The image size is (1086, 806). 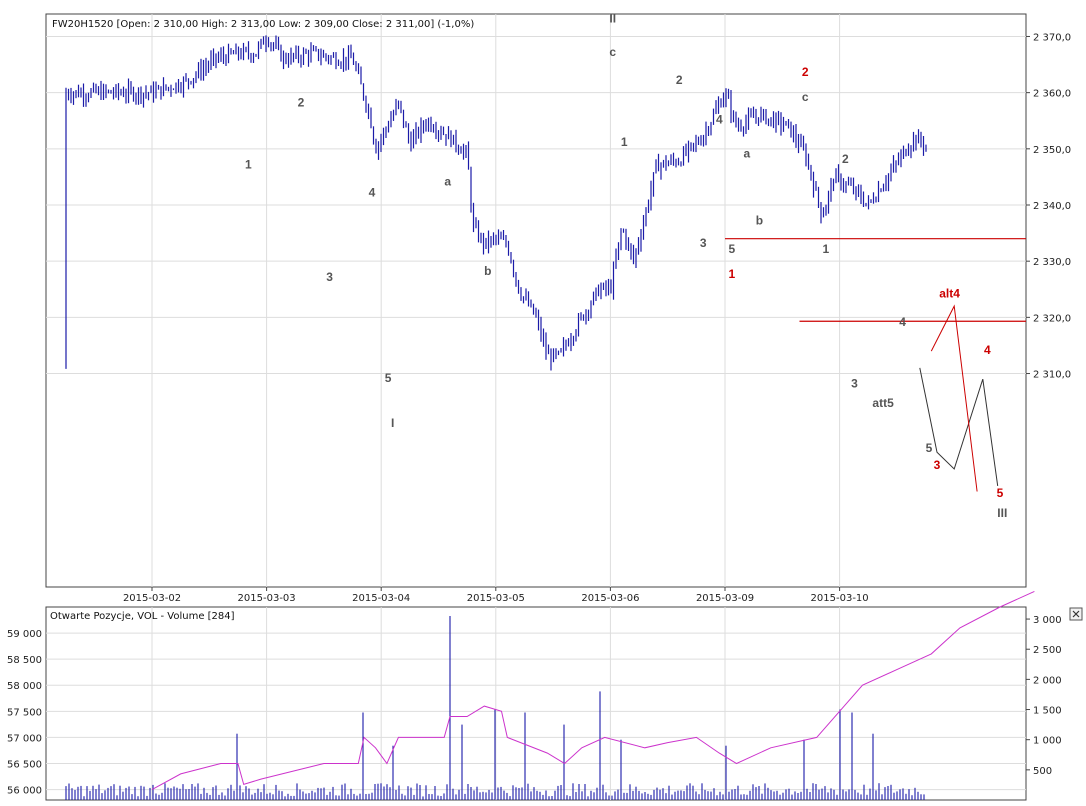 I want to click on price-x-tick-label: 2015-03-04, so click(x=381, y=598).